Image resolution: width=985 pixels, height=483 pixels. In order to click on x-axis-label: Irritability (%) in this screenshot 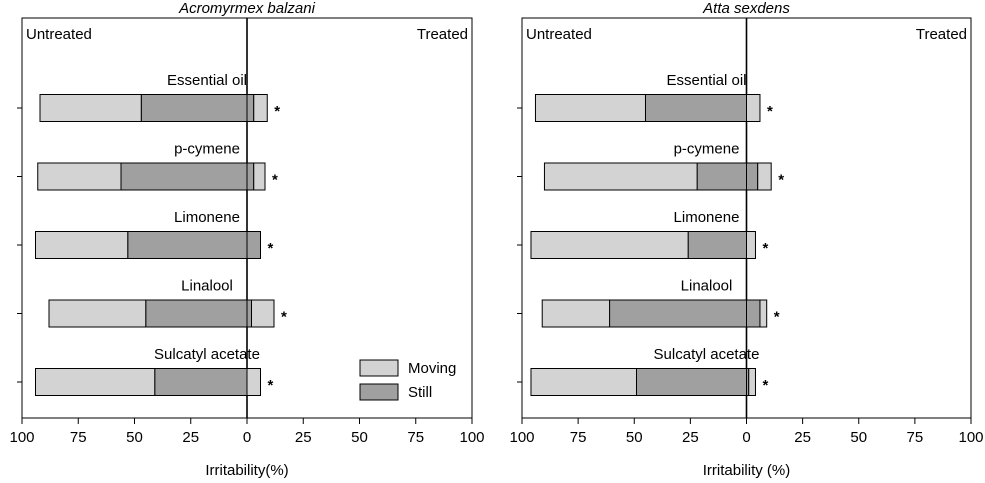, I will do `click(747, 470)`.